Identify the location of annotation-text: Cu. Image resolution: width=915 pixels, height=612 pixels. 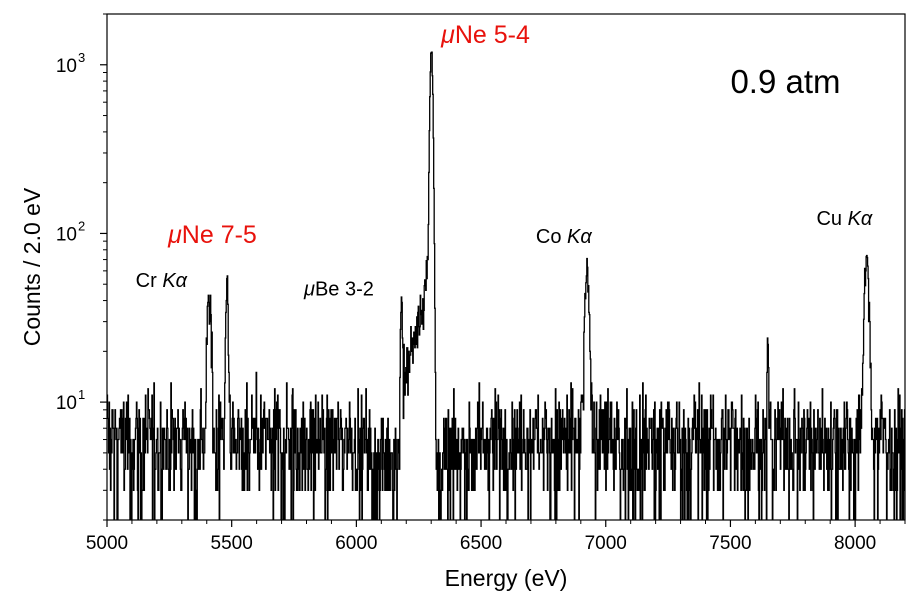
(831, 219).